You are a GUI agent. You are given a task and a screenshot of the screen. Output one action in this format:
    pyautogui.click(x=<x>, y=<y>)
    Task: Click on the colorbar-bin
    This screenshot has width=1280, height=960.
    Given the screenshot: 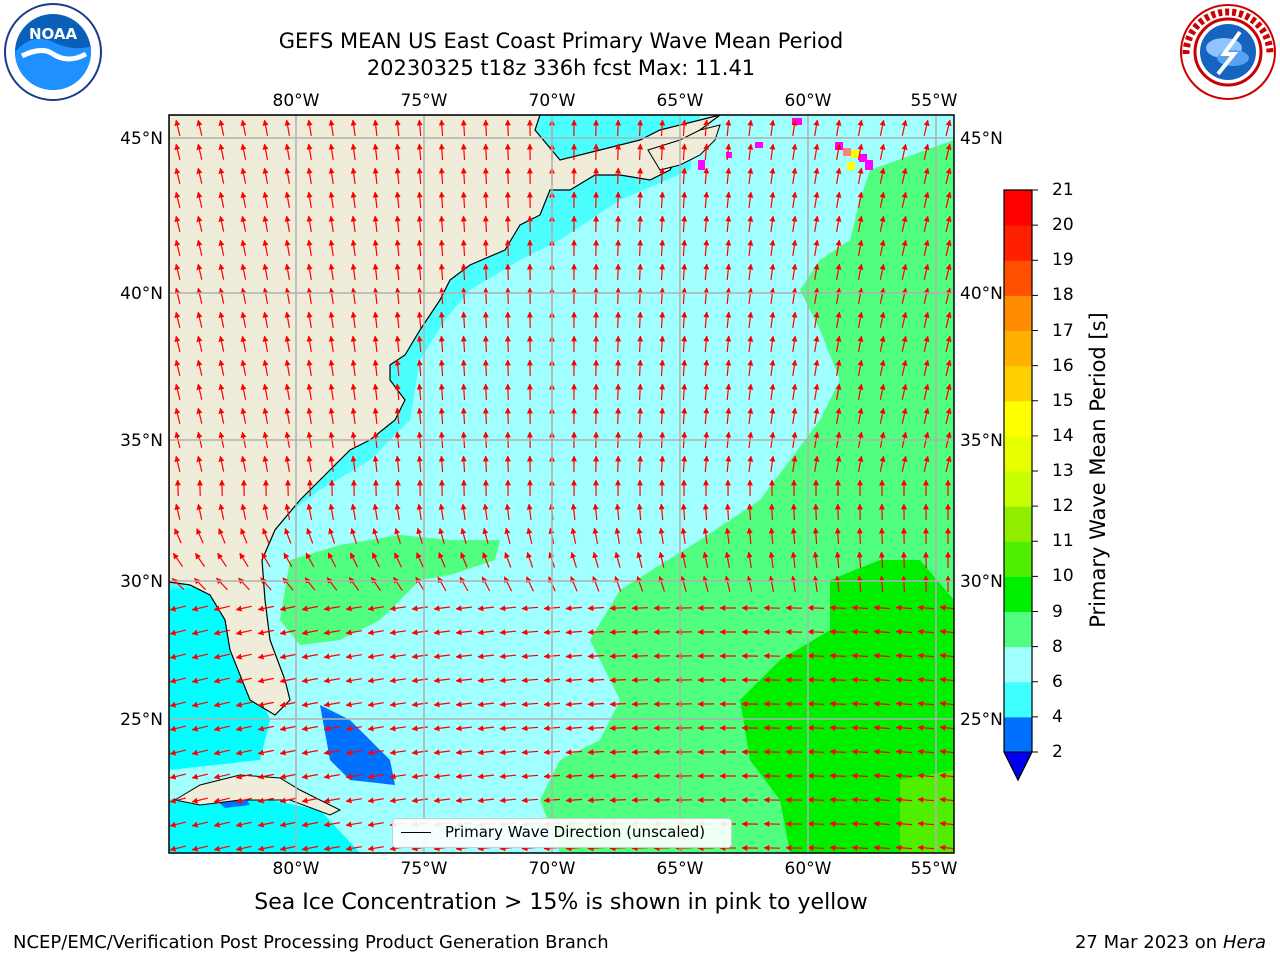 What is the action you would take?
    pyautogui.click(x=1018, y=664)
    